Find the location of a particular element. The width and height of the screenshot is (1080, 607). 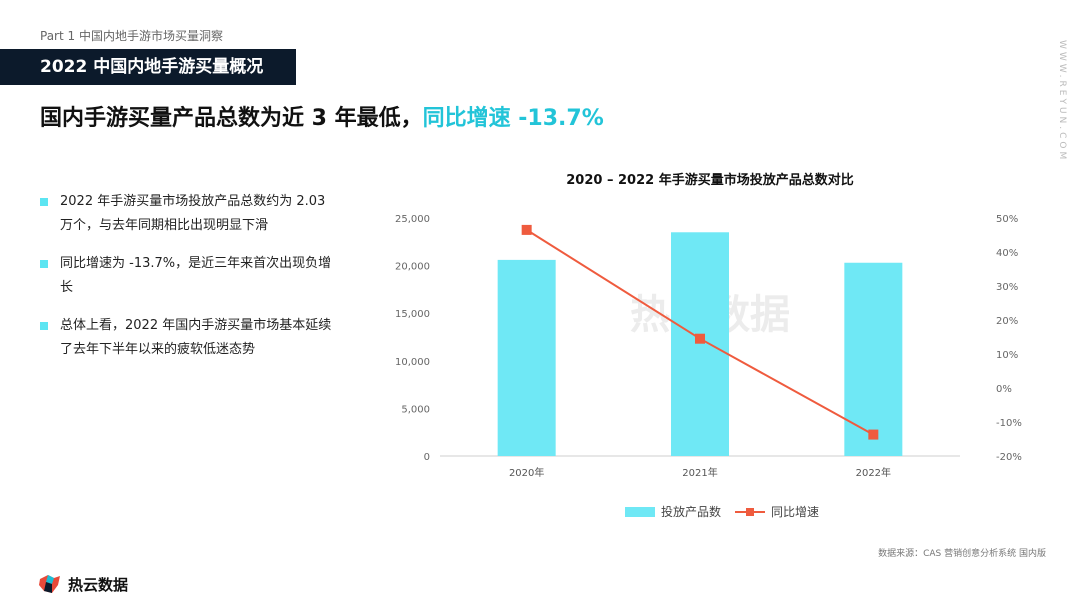

page-headline: 国内手游买量产品总数为近 3 年最低，同比增速 -13.7% is located at coordinates (322, 116).